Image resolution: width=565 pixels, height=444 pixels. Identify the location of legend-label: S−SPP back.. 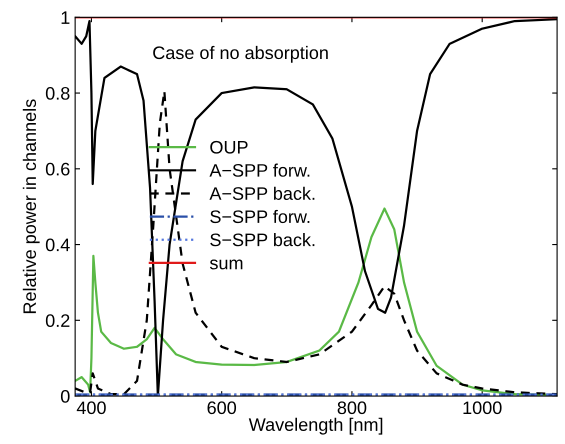
(262, 239).